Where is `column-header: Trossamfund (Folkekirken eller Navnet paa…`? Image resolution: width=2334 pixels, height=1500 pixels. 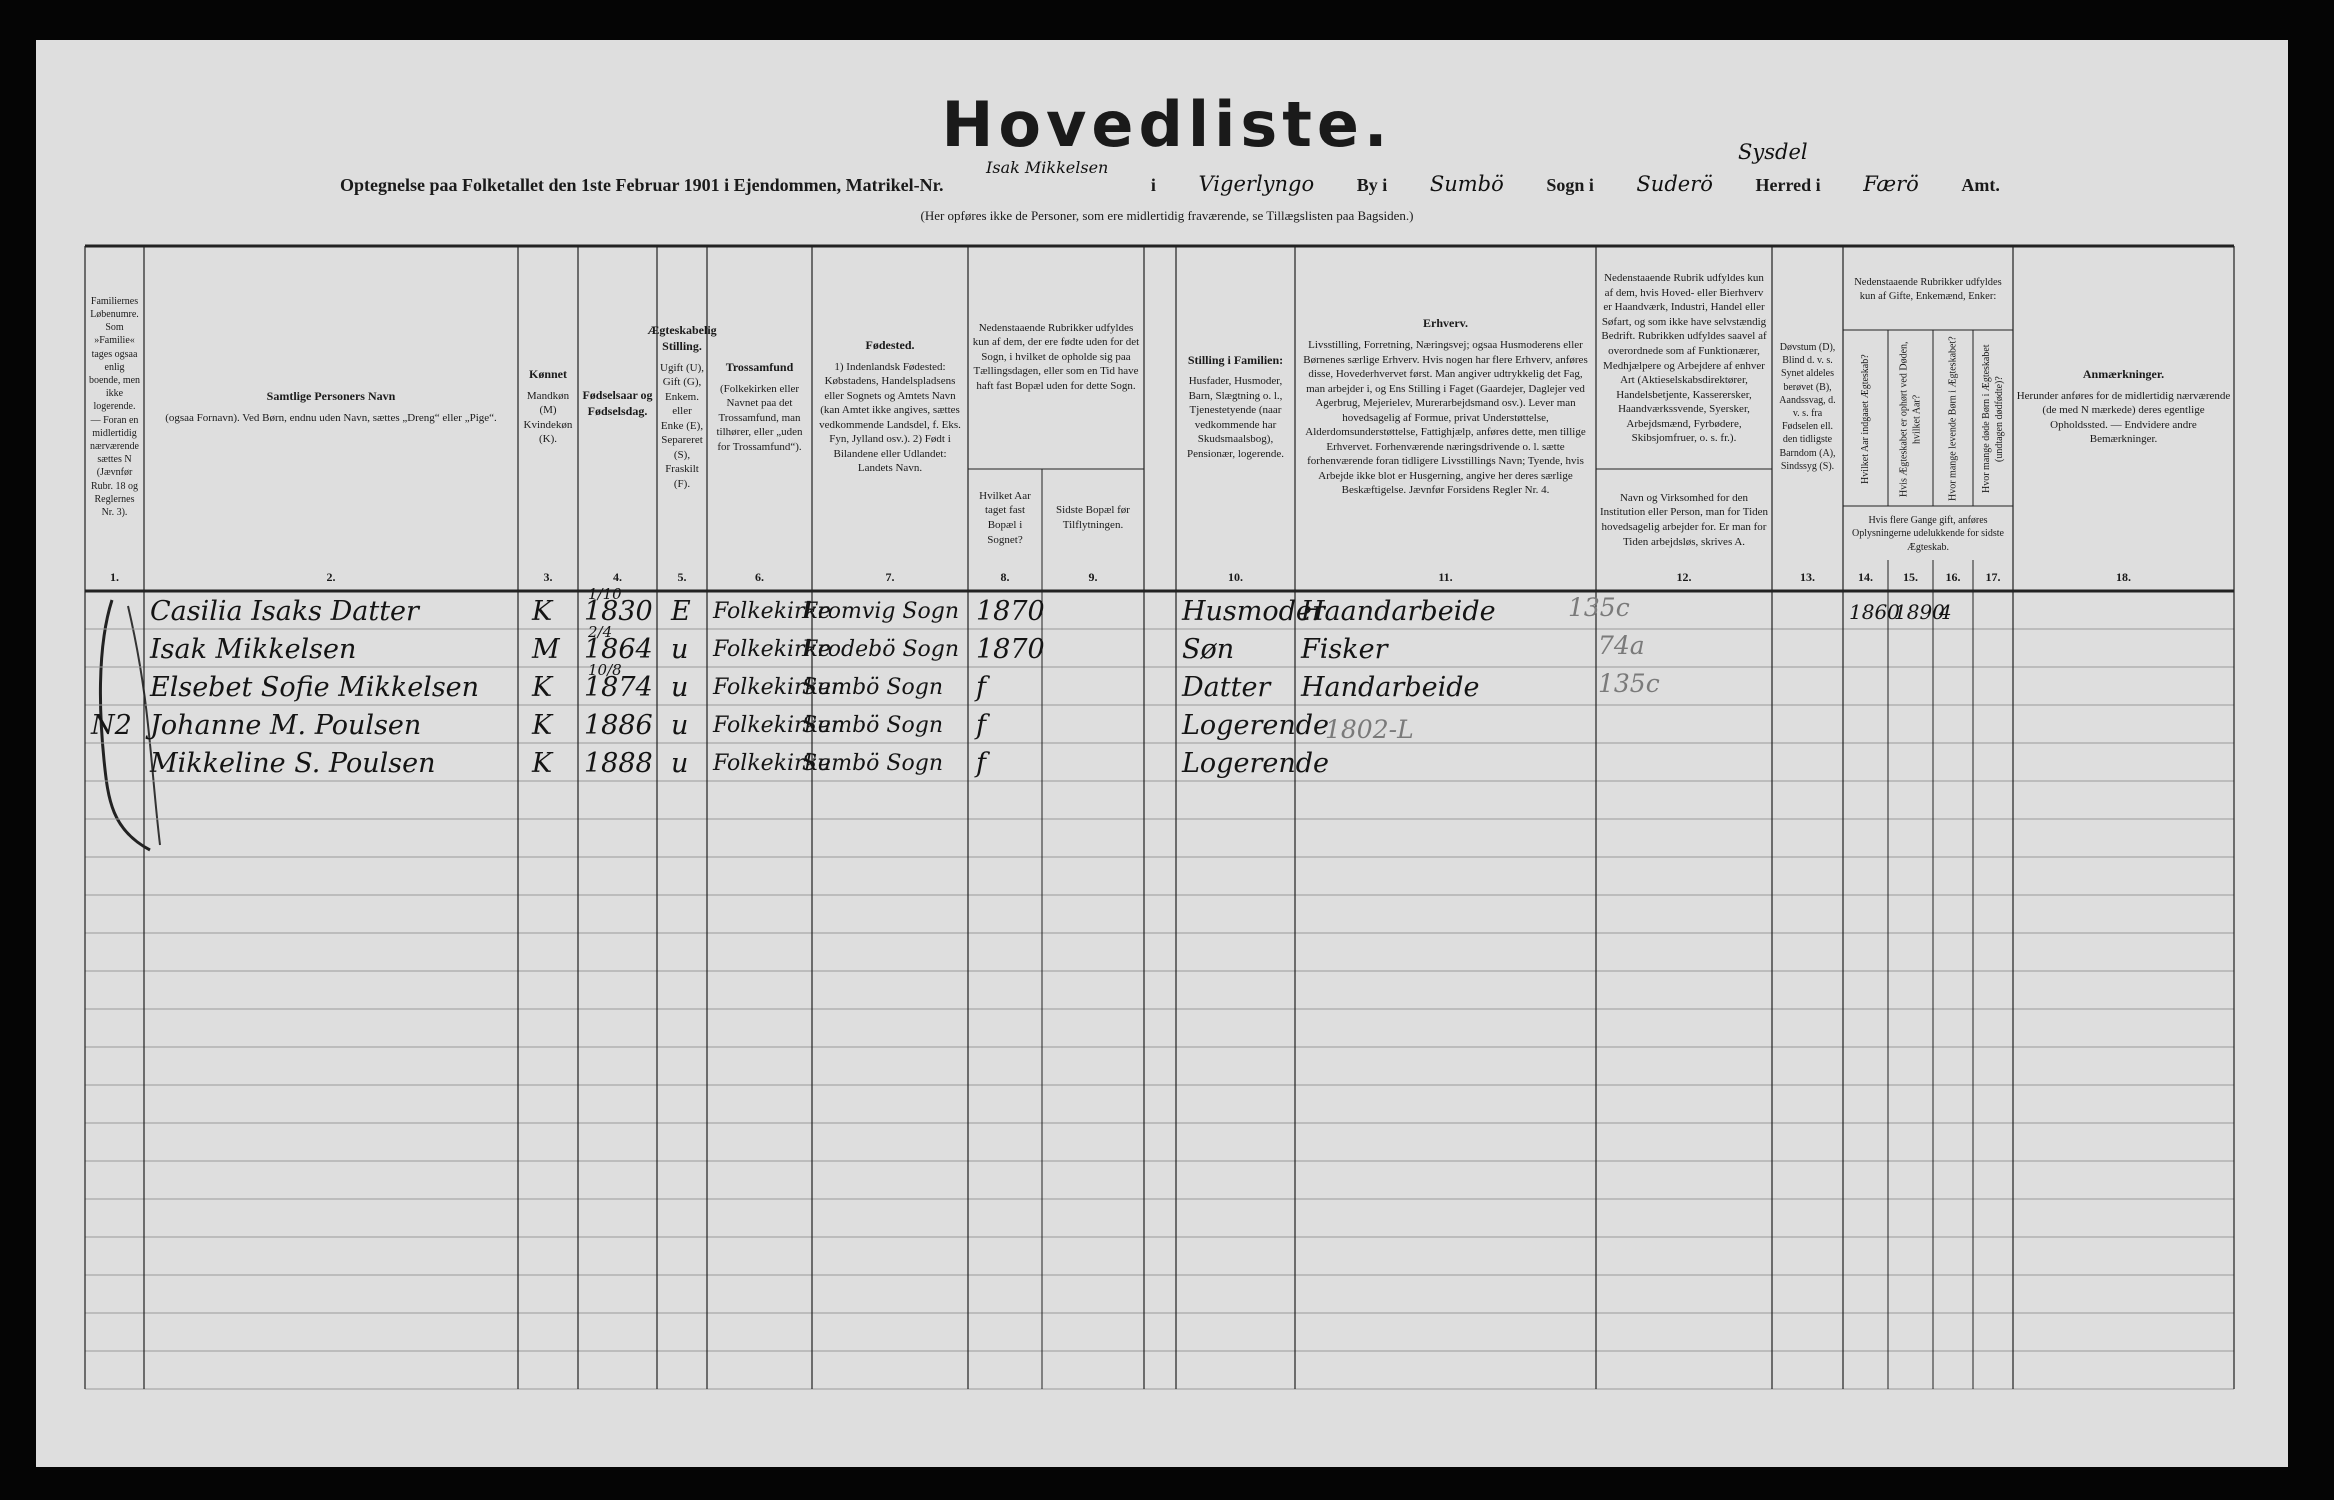
column-header: Trossamfund (Folkekirken eller Navnet paa… is located at coordinates (759, 407).